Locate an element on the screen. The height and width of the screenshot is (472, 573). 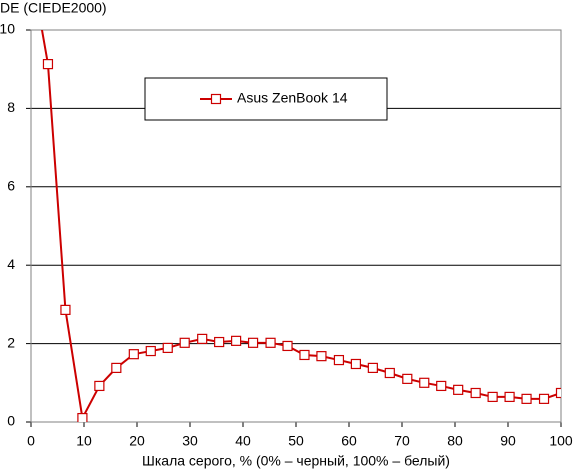
legend-marker is located at coordinates (216, 99).